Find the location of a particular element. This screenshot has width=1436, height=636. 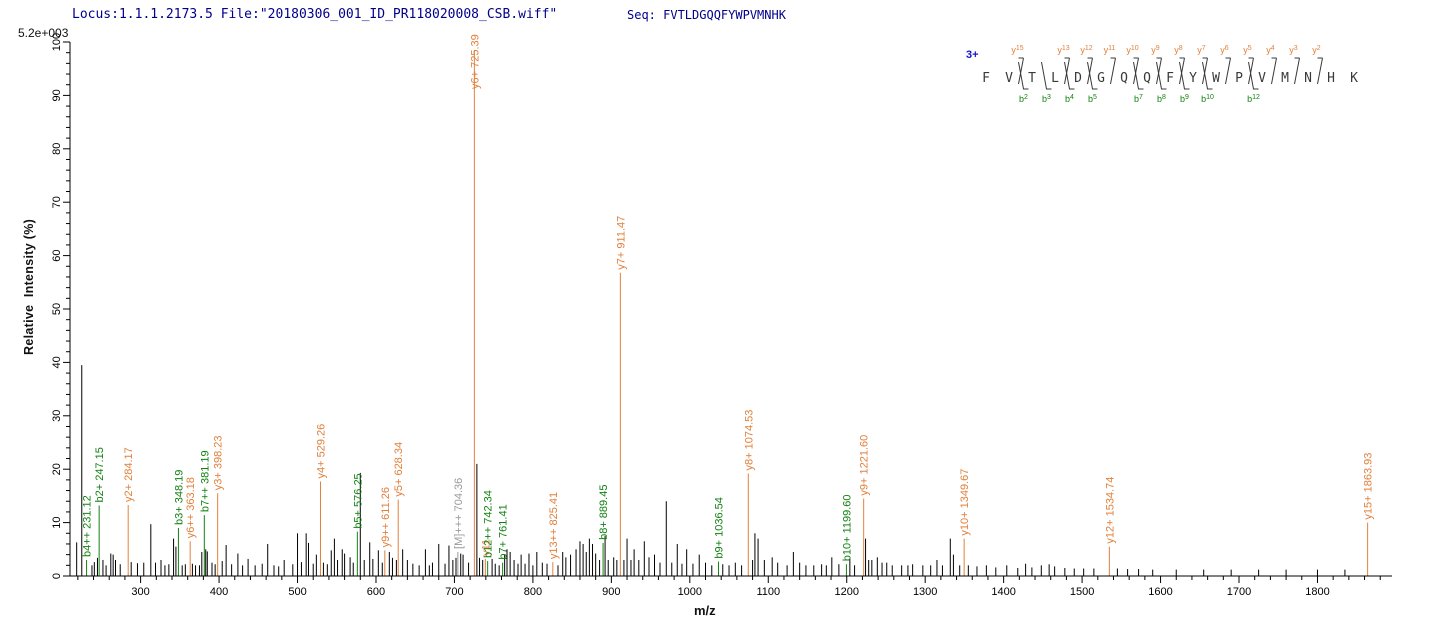

peak-label: y13++ 825.41 is located at coordinates (554, 525).